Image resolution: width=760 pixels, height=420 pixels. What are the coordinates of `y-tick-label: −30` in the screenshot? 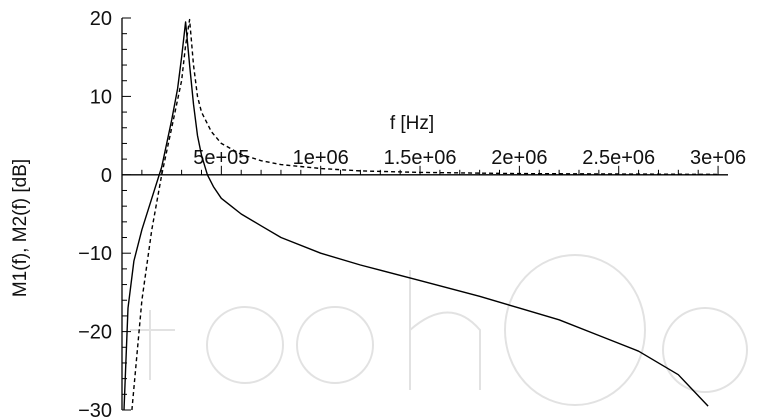 It's located at (95, 410).